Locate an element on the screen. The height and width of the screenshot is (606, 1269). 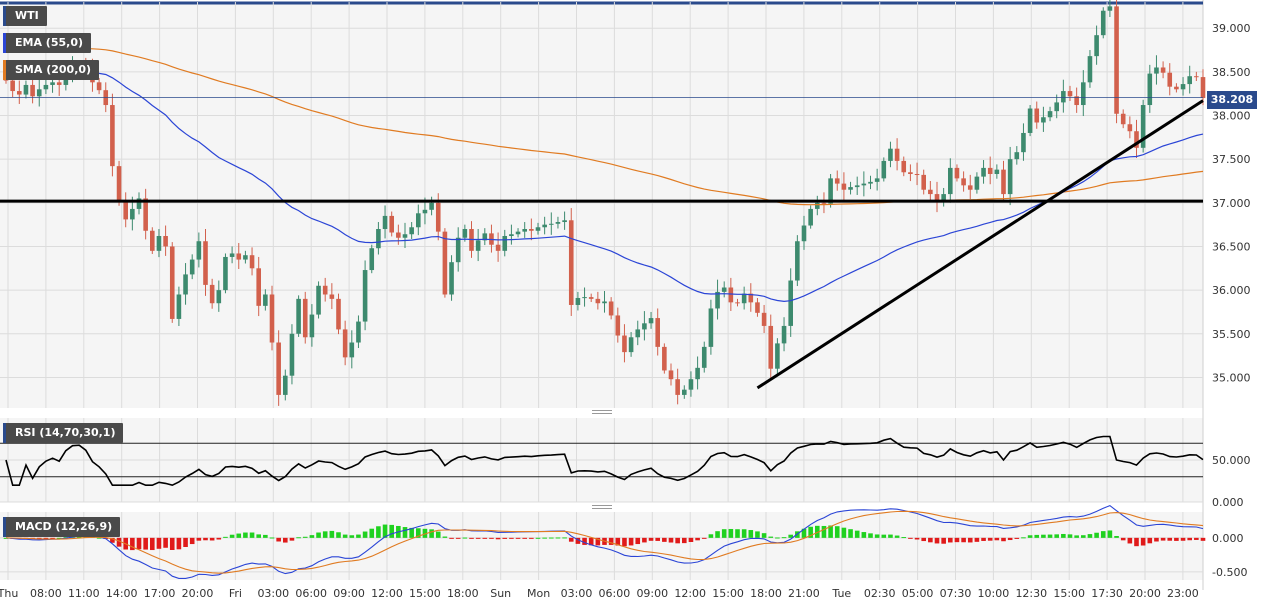
macd-label: MACD (12,26,9) is located at coordinates (64, 526).